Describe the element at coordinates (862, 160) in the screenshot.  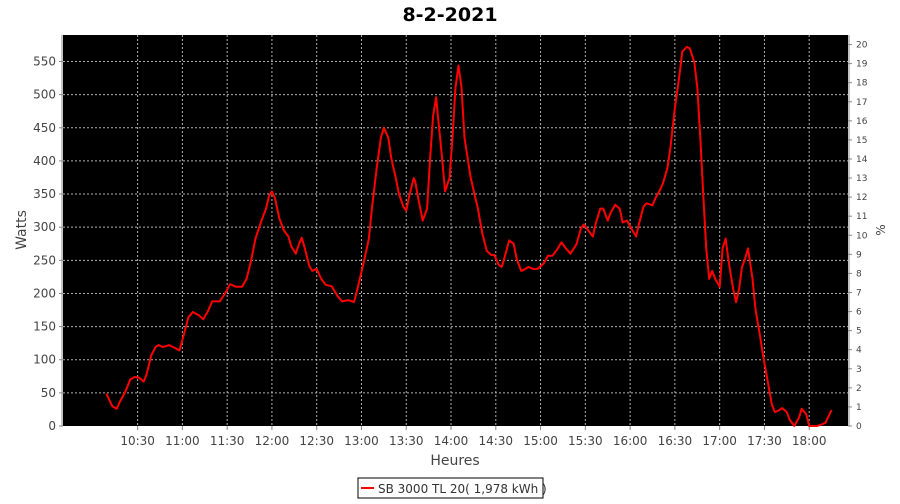
I see `y2-tick-label: 14` at that location.